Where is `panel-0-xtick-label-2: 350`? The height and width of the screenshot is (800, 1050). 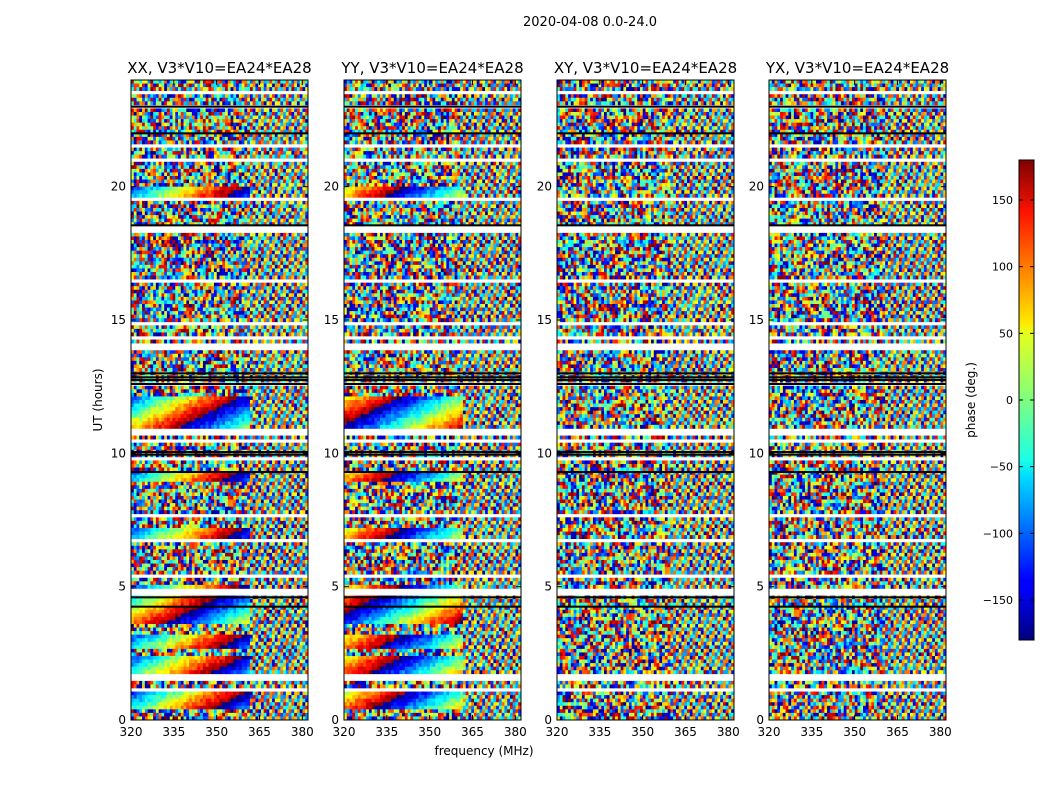 panel-0-xtick-label-2: 350 is located at coordinates (216, 732).